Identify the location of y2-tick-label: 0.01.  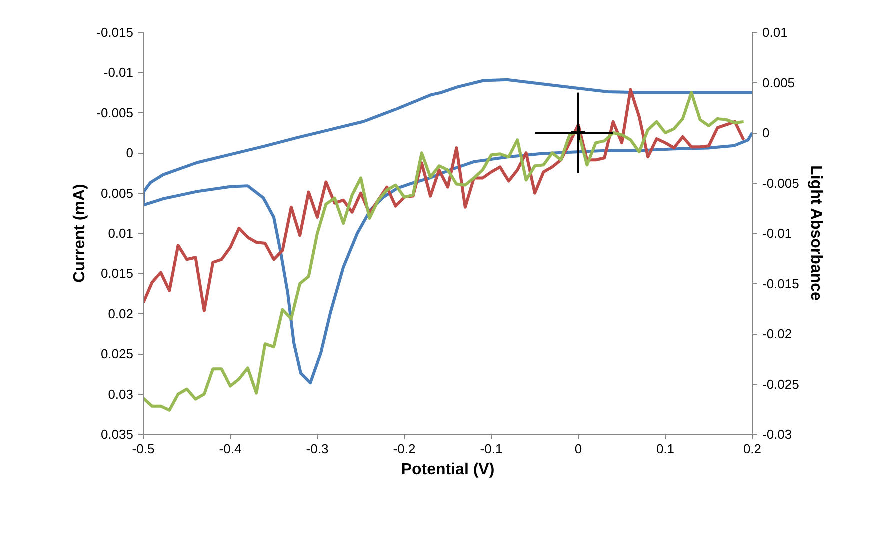
(775, 32).